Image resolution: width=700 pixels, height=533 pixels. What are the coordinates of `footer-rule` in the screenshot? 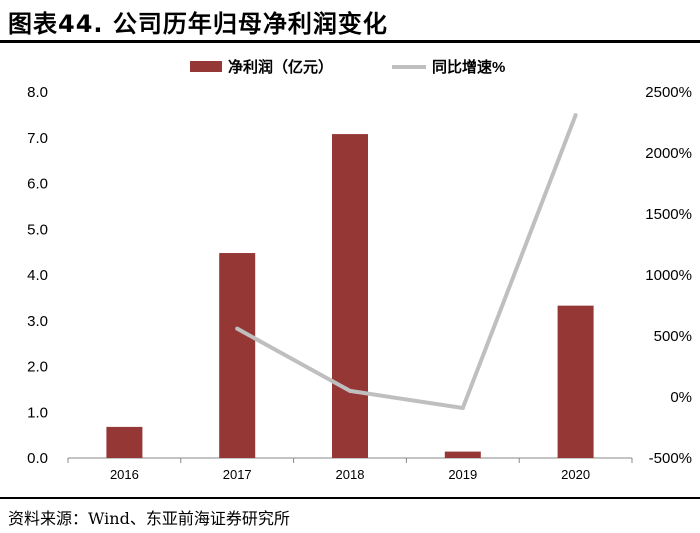 It's located at (350, 498).